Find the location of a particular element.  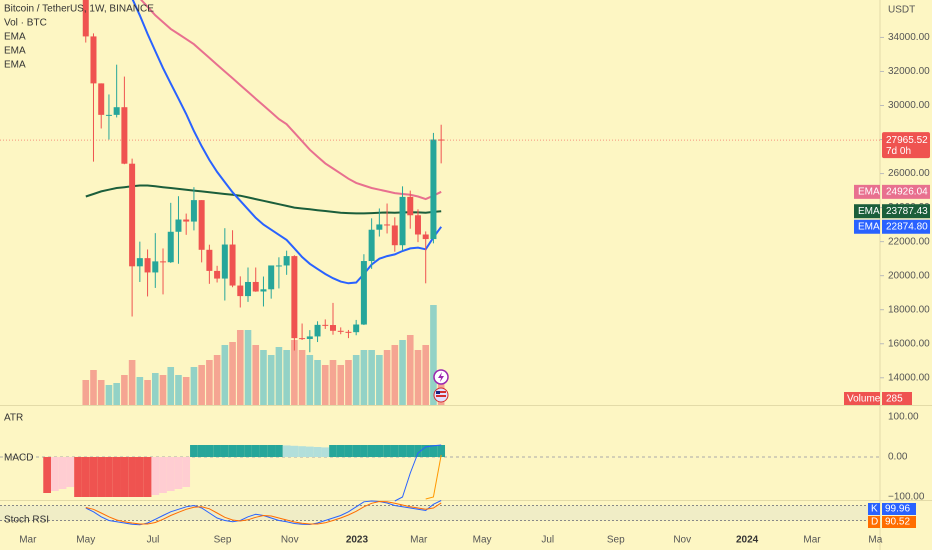

volume-tag-bg is located at coordinates (897, 398).